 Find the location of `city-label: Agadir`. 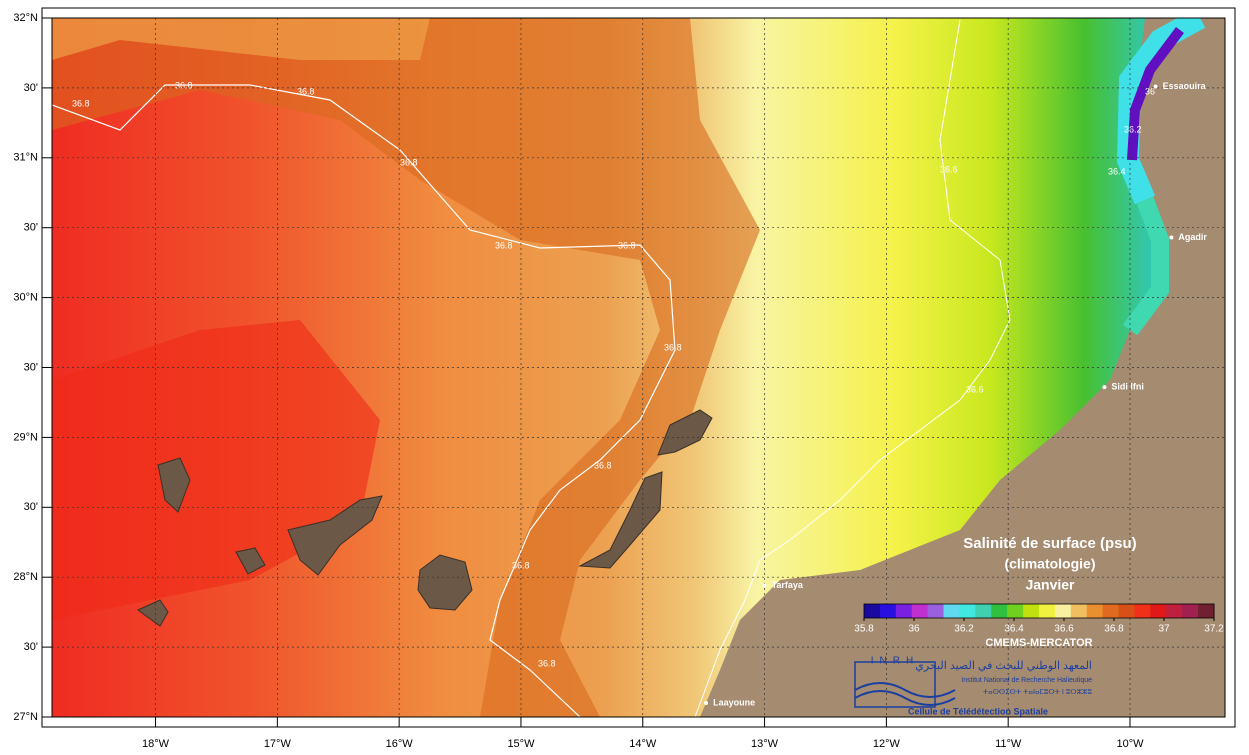

city-label: Agadir is located at coordinates (1192, 237).